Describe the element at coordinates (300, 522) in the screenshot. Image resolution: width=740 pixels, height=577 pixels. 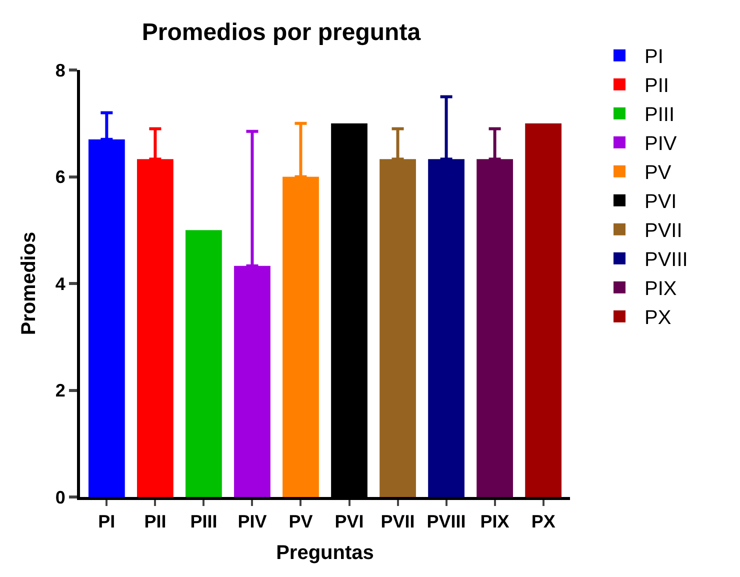
I see `x-tick-label: PV` at that location.